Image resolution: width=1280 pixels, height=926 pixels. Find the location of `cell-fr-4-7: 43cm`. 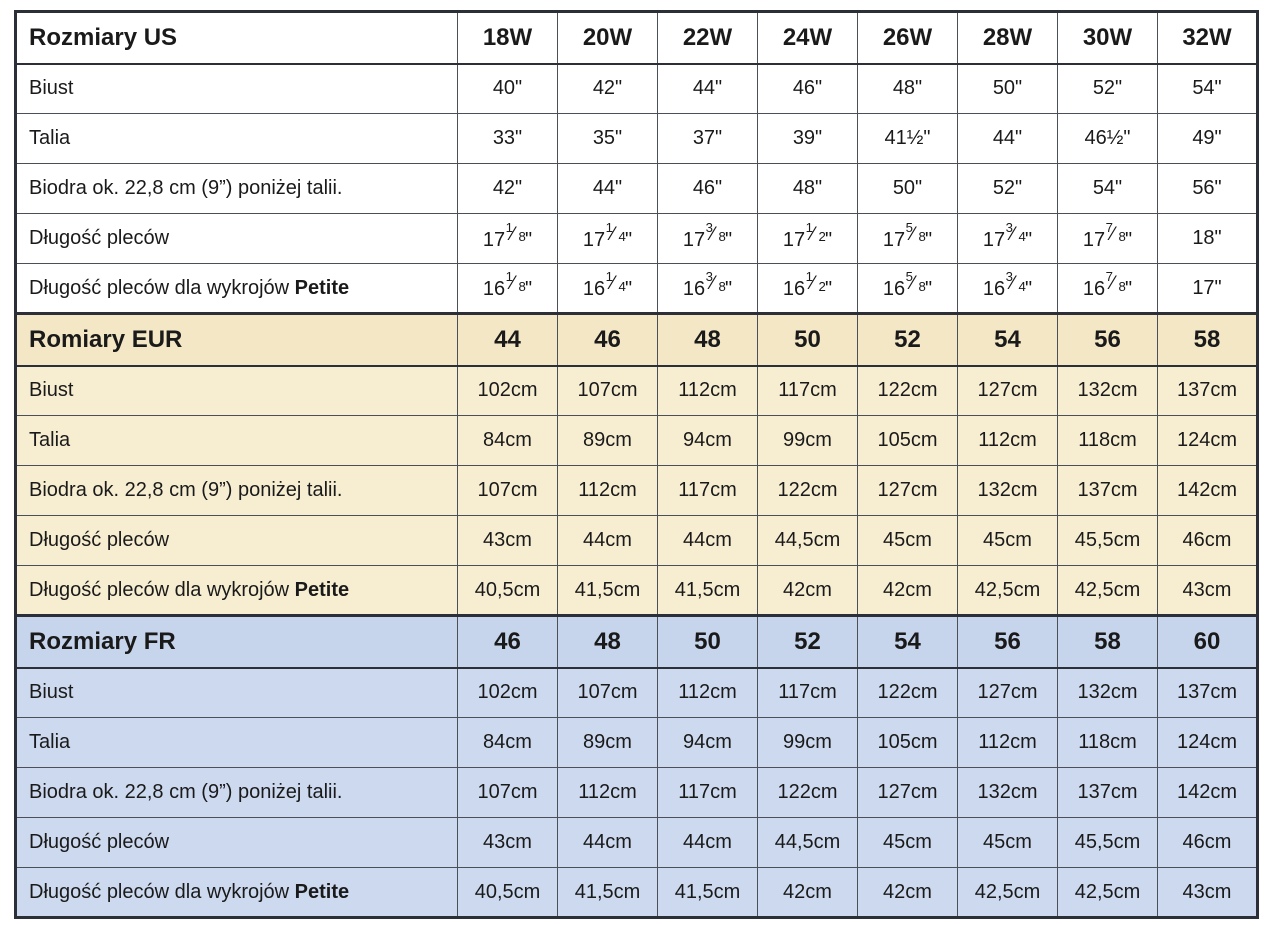

cell-fr-4-7: 43cm is located at coordinates (1207, 892).